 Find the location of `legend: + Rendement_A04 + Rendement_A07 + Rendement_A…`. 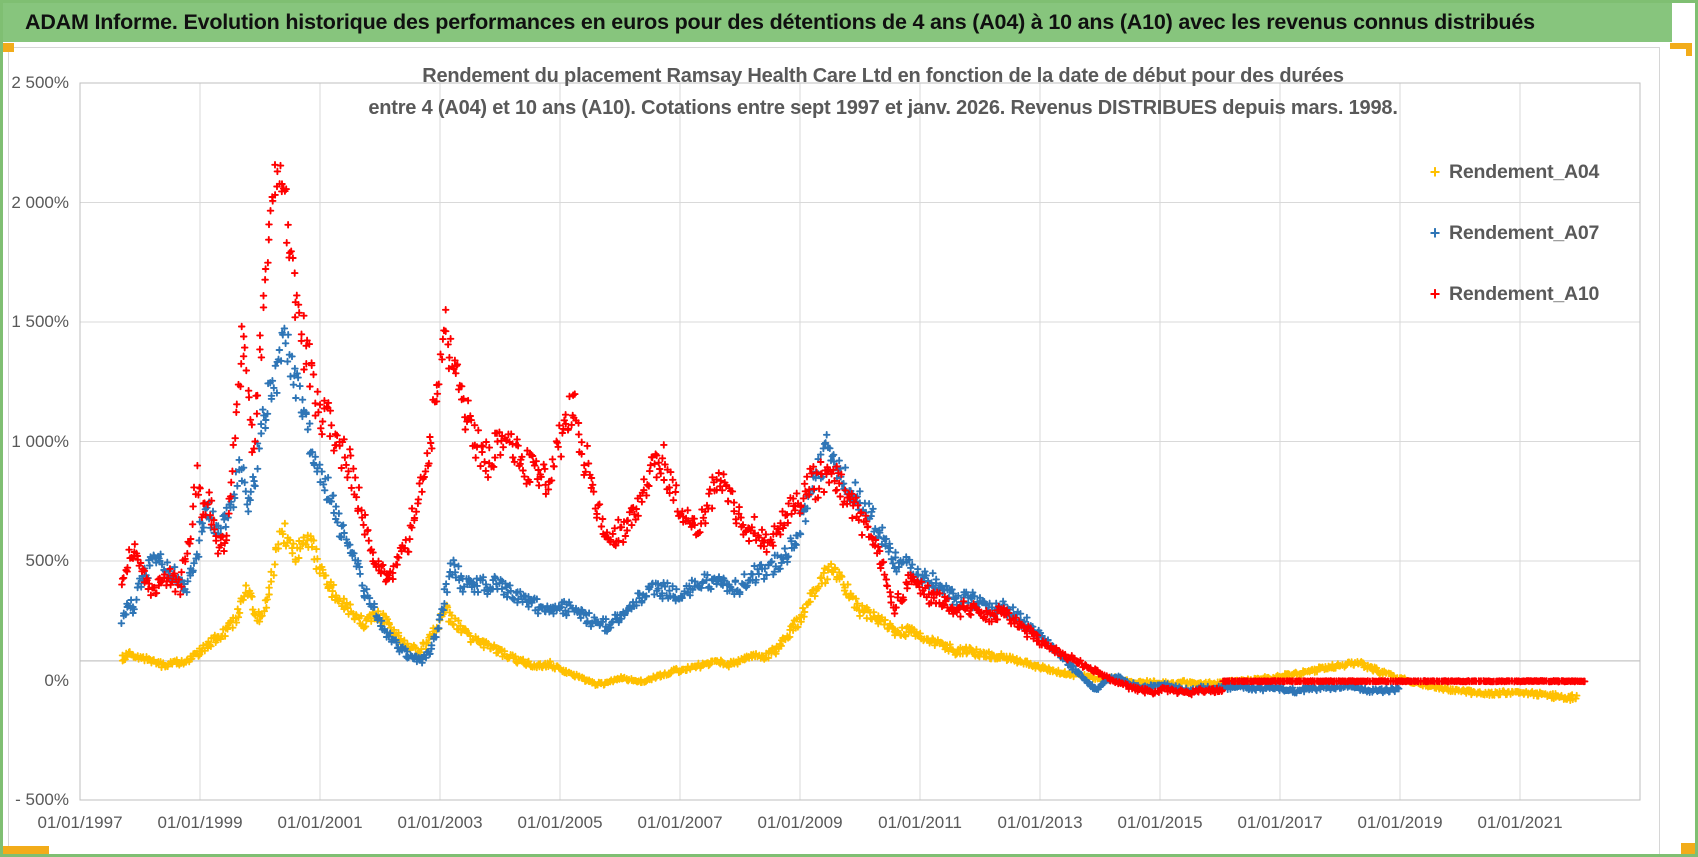

legend: + Rendement_A04 + Rendement_A07 + Rendement_A… is located at coordinates (1513, 251).